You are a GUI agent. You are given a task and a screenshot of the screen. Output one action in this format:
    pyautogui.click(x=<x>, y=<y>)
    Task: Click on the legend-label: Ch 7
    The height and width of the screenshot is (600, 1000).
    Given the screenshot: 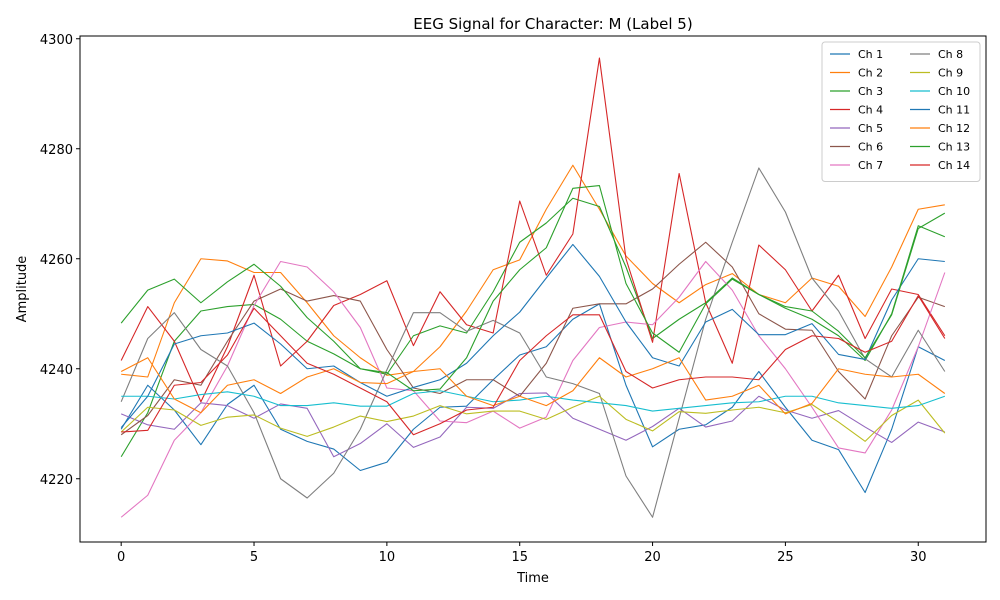 What is the action you would take?
    pyautogui.click(x=870, y=165)
    